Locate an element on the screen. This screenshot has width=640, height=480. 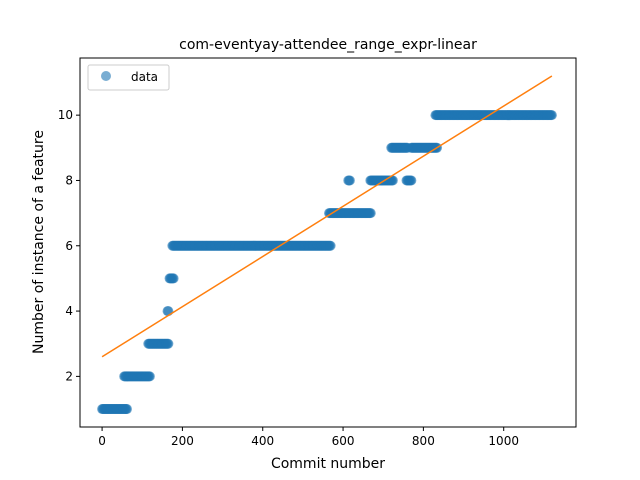
legend-label: data is located at coordinates (144, 77).